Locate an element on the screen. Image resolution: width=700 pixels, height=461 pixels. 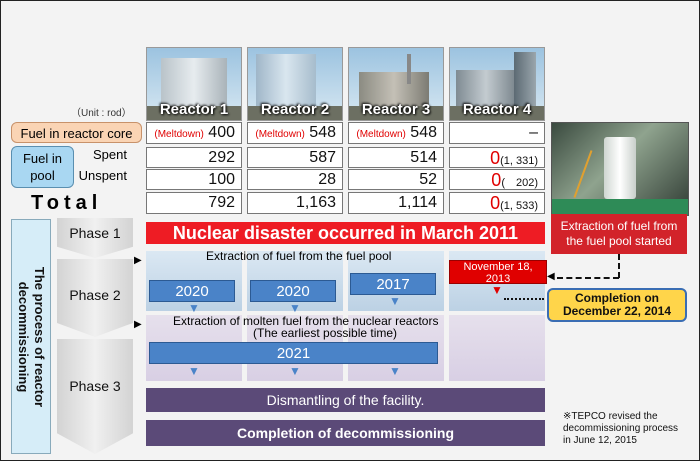
r1-core-value: 400 is located at coordinates (221, 132).